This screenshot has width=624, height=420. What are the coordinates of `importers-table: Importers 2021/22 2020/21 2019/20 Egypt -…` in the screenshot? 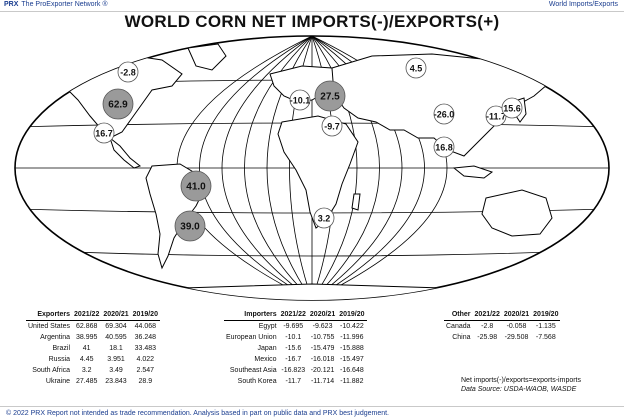 It's located at (295, 349).